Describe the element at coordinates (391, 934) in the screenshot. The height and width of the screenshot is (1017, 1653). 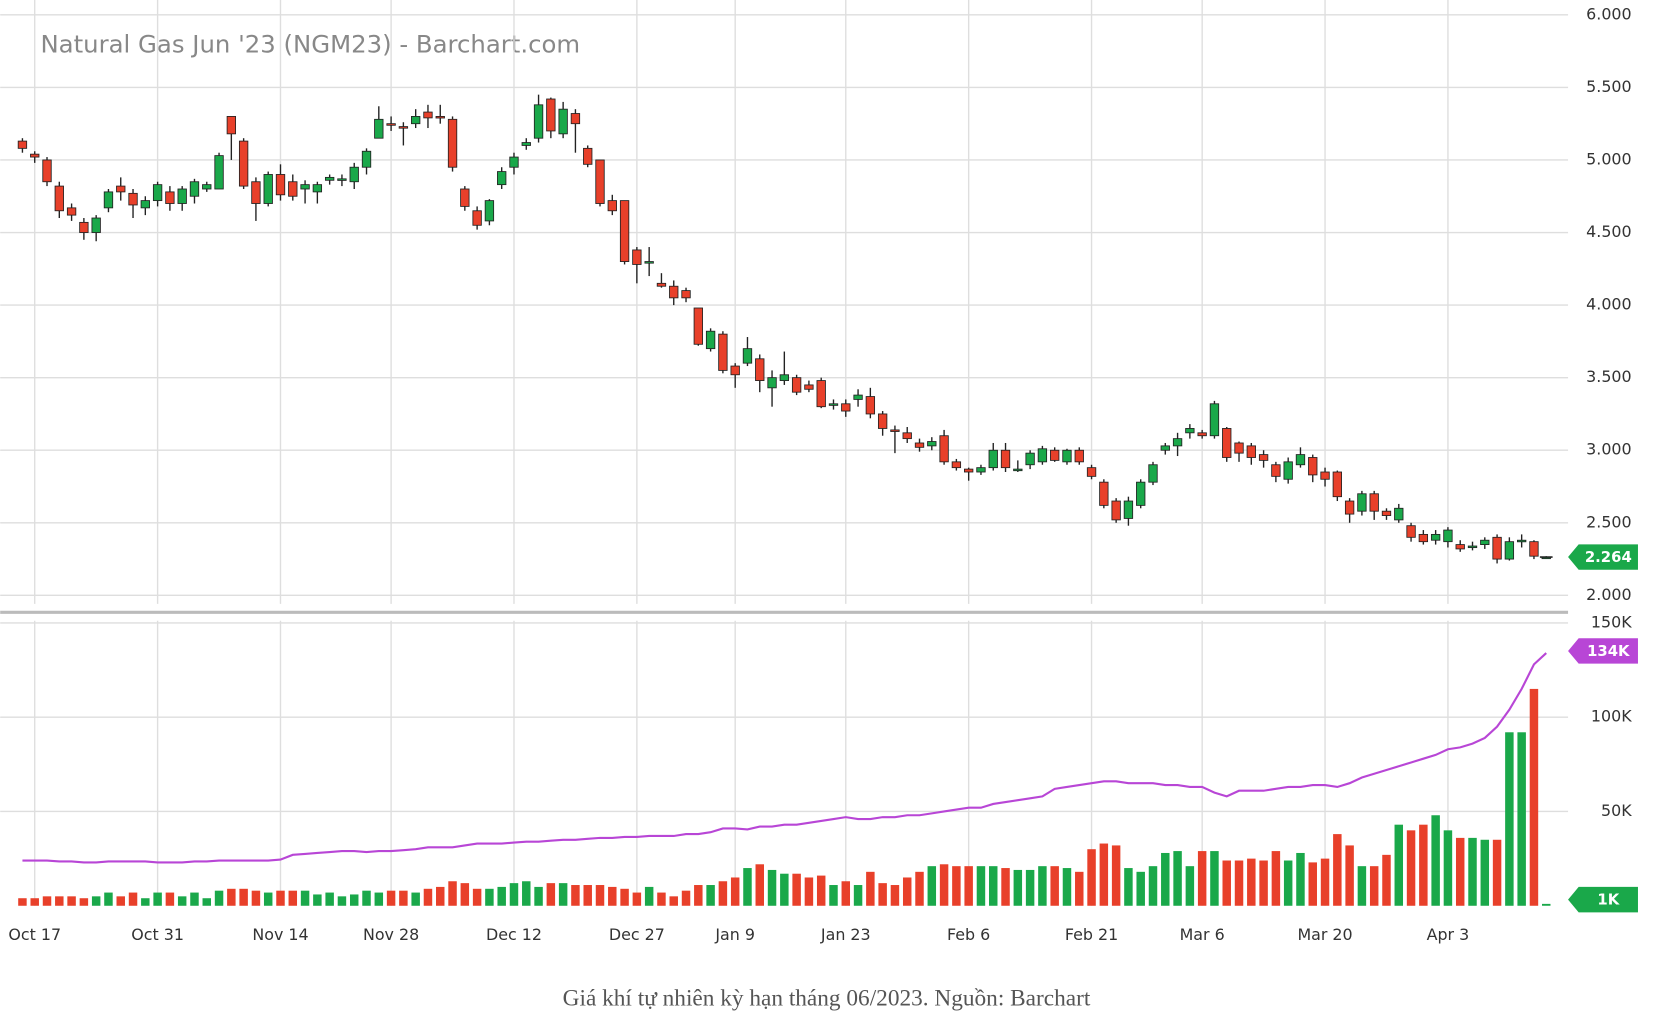
I see `x-tick-label: Nov 28` at that location.